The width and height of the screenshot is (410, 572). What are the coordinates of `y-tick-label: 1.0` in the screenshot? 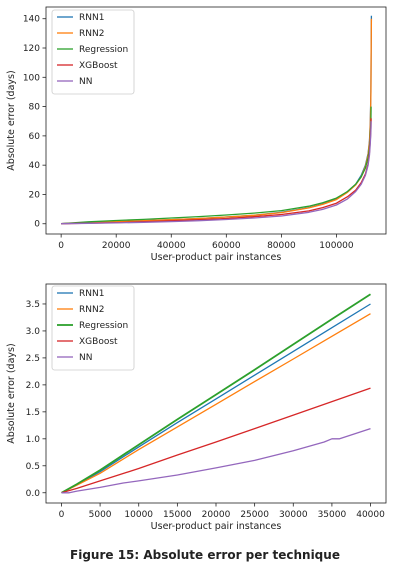 It's located at (33, 440).